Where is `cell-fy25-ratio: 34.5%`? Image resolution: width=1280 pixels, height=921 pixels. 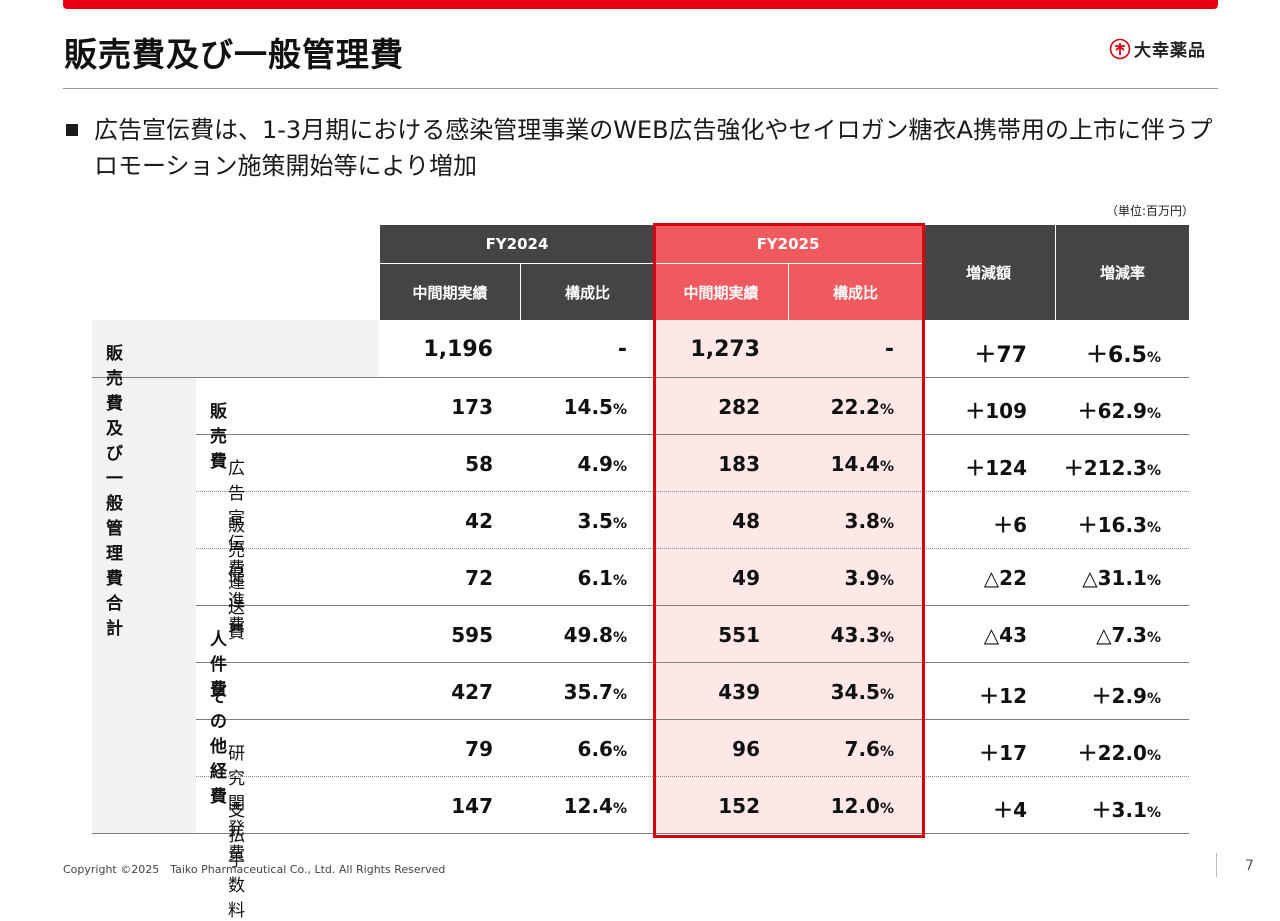
cell-fy25-ratio: 34.5% is located at coordinates (841, 692).